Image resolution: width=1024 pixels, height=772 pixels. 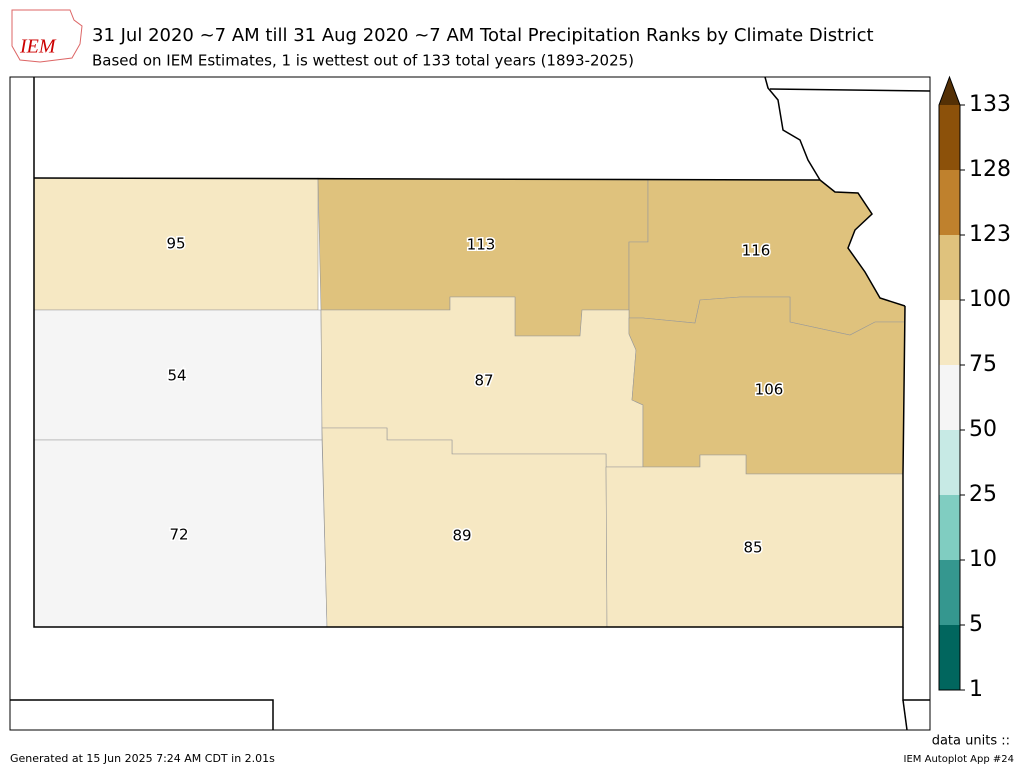 What do you see at coordinates (178, 535) in the screenshot?
I see `district-label: 72` at bounding box center [178, 535].